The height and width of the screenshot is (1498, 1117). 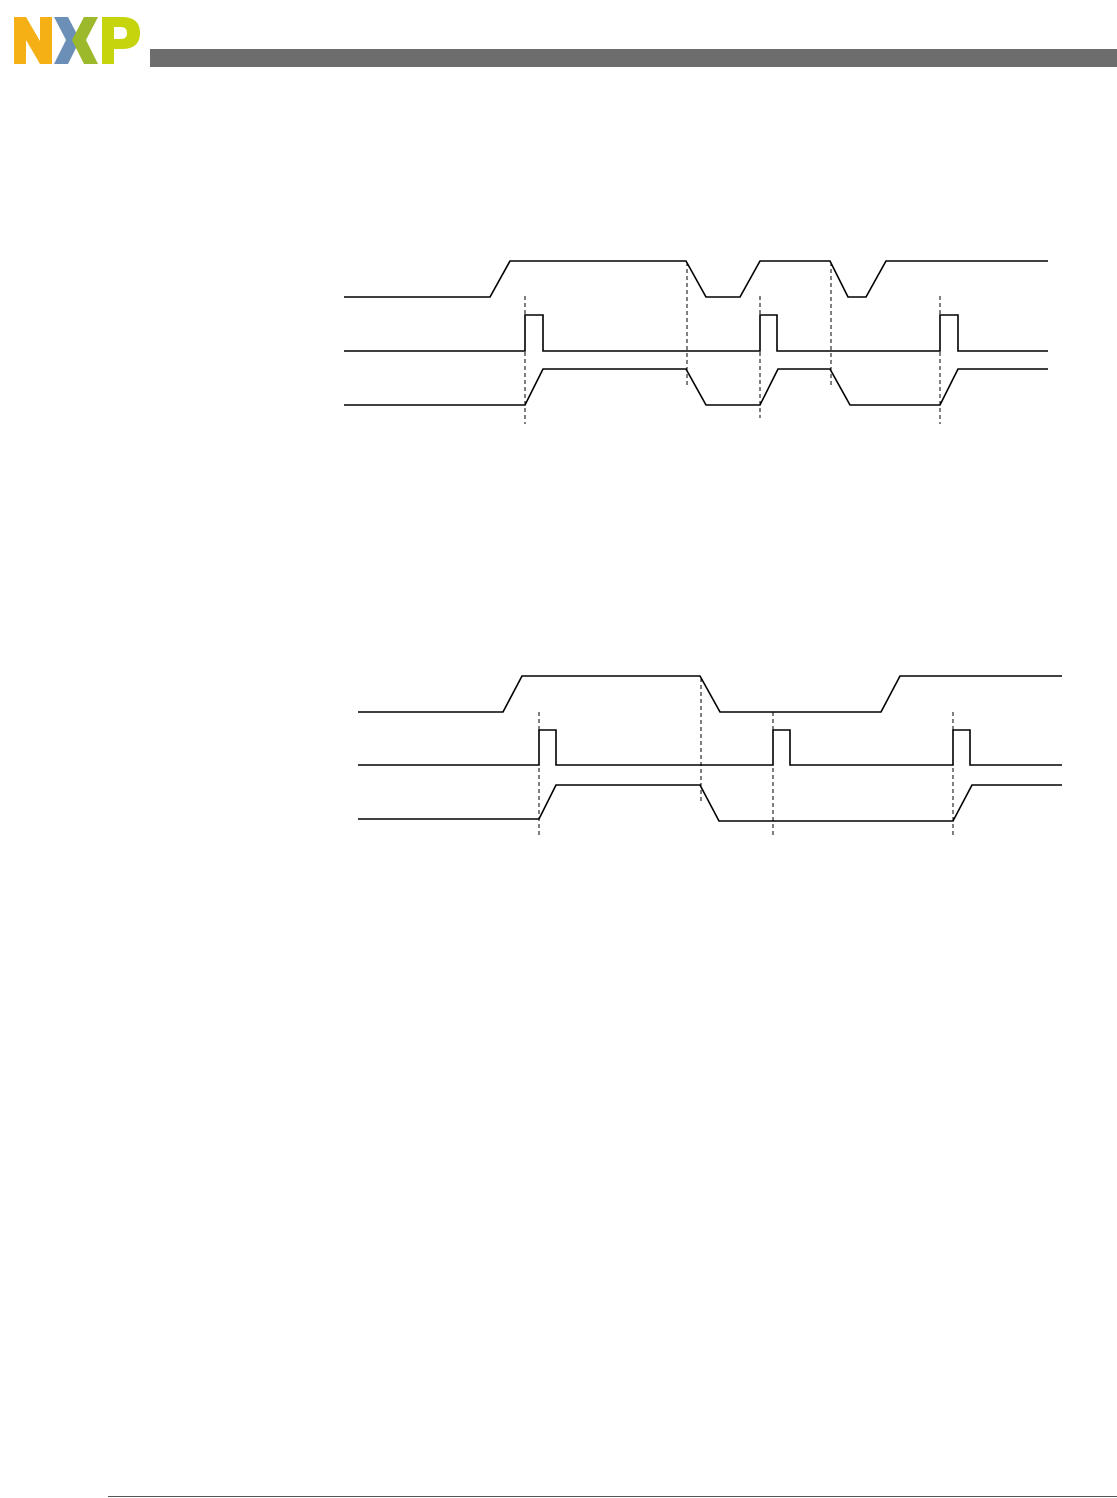 What do you see at coordinates (67, 40) in the screenshot?
I see `logo-x-left-shape` at bounding box center [67, 40].